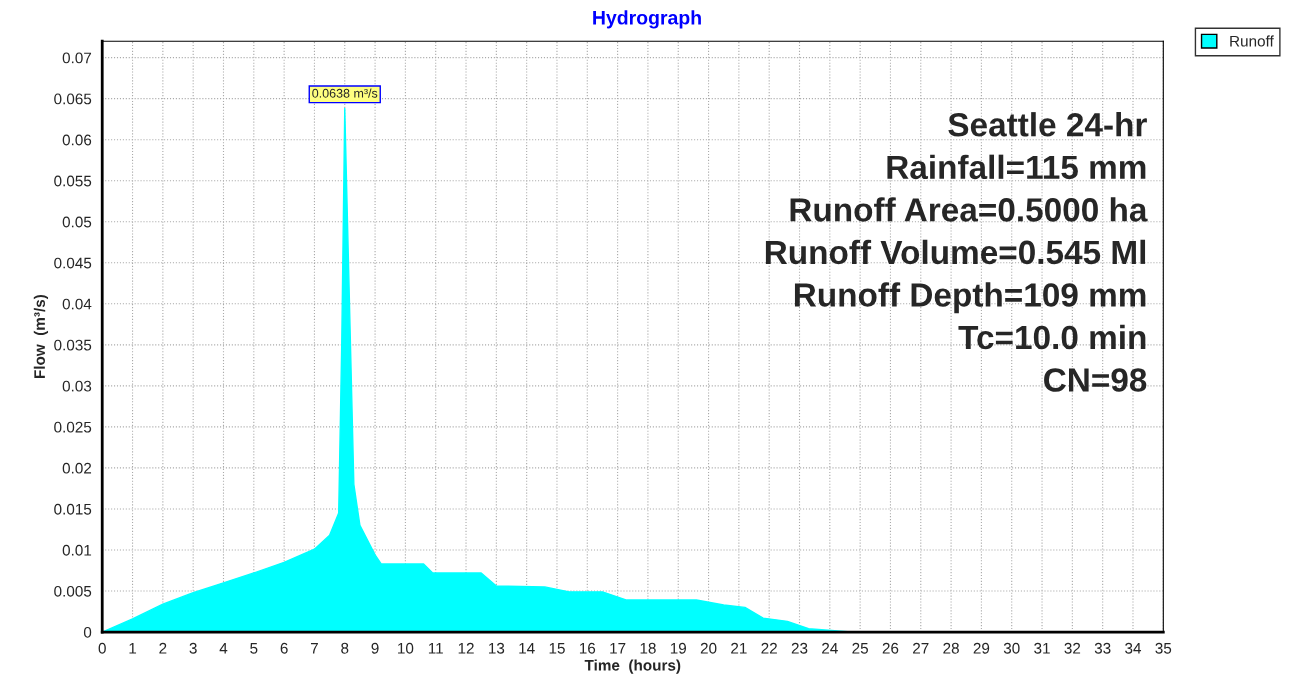 This screenshot has width=1294, height=687. Describe the element at coordinates (1016, 167) in the screenshot. I see `annotation: Rainfall=115 mm` at that location.